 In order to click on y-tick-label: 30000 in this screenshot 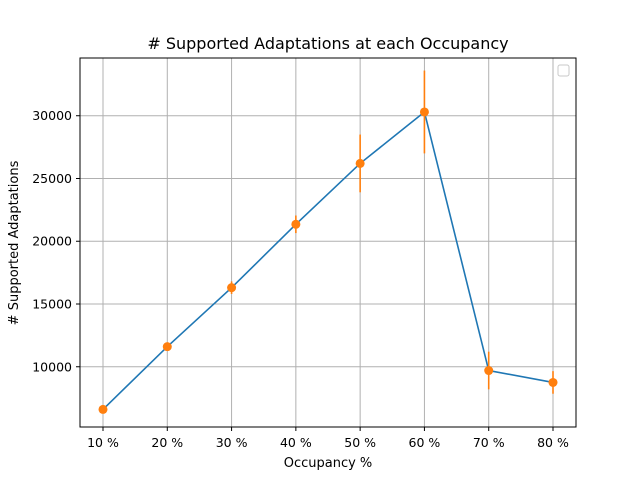, I will do `click(52, 115)`.